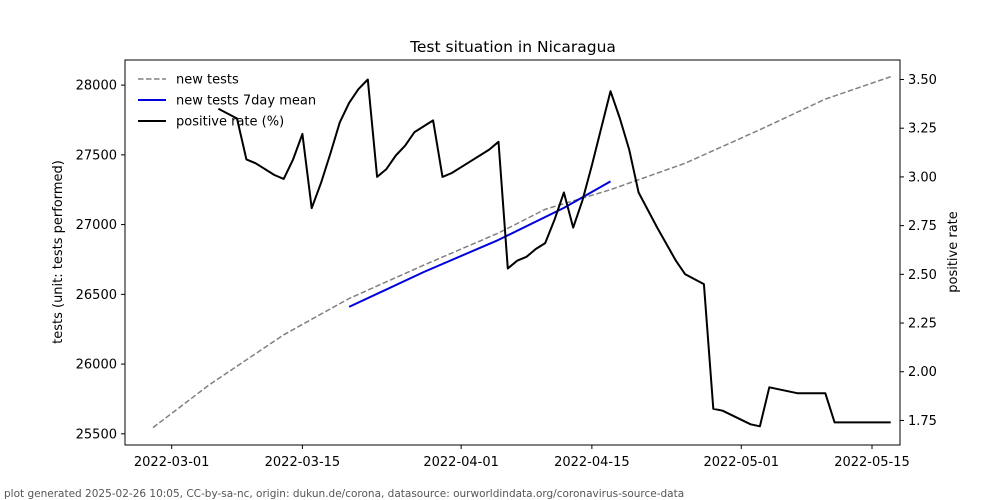 The width and height of the screenshot is (1000, 500). What do you see at coordinates (96, 365) in the screenshot?
I see `y-left-tick-label: 26000` at bounding box center [96, 365].